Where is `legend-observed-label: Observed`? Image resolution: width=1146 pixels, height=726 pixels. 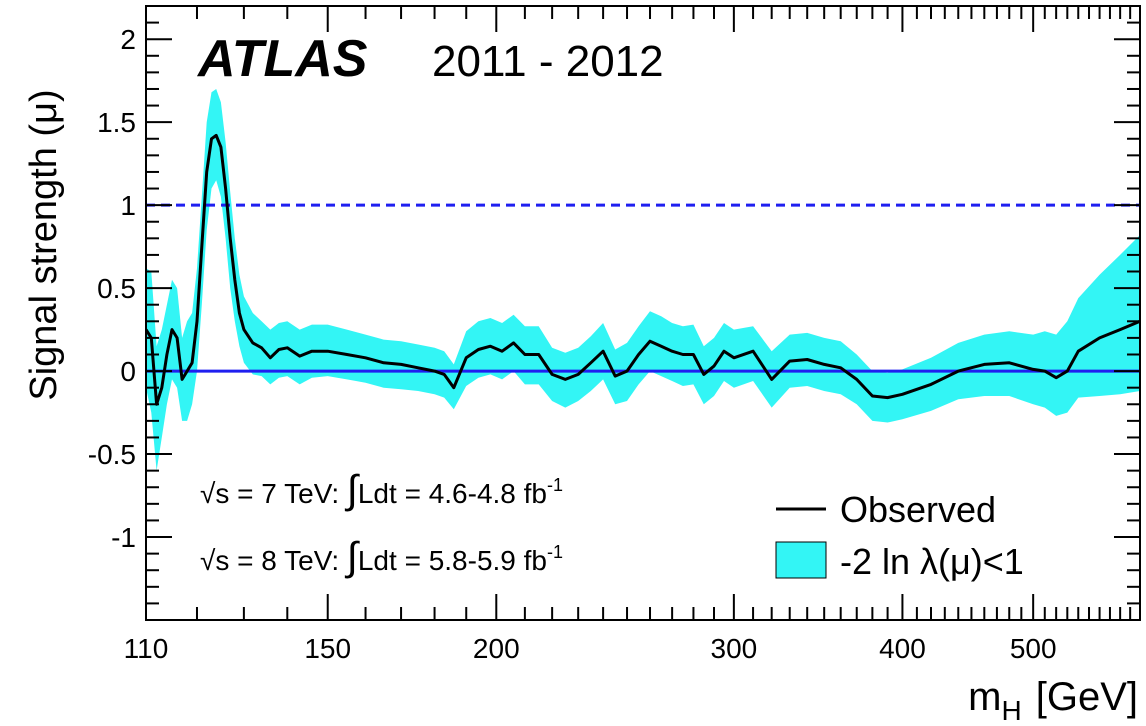 legend-observed-label: Observed is located at coordinates (918, 509).